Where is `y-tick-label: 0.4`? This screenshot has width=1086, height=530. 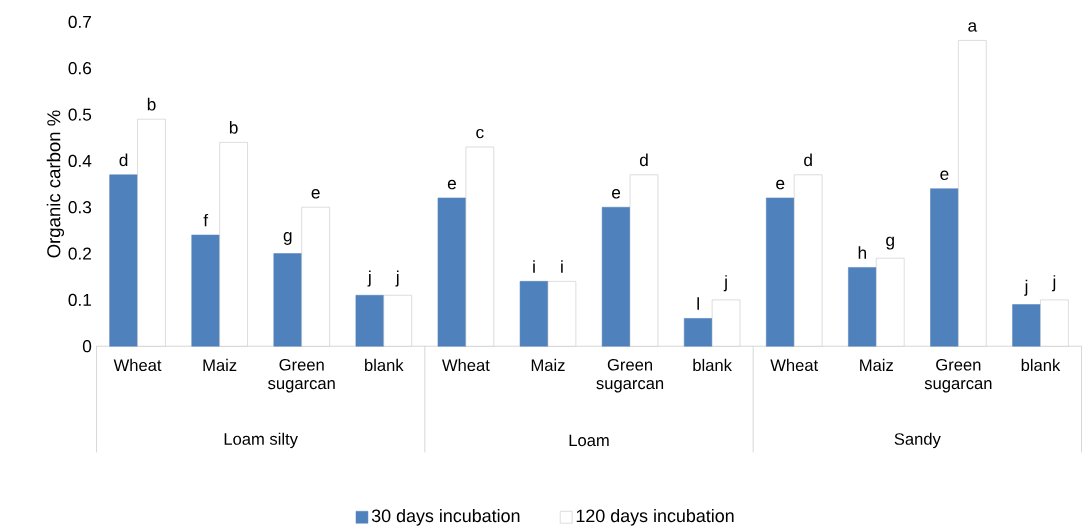
y-tick-label: 0.4 is located at coordinates (80, 160).